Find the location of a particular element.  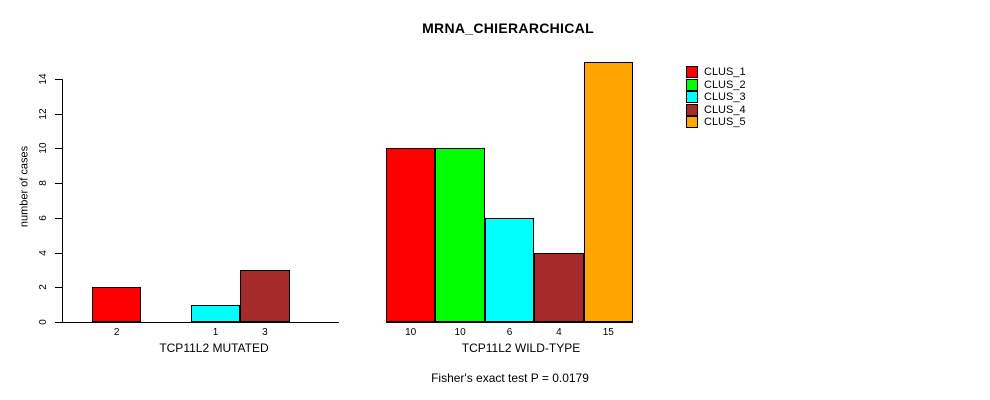

legend: CLUS_1 CLUS_2 CLUS_3 CLUS_4 CLUS_5 is located at coordinates (716, 97).